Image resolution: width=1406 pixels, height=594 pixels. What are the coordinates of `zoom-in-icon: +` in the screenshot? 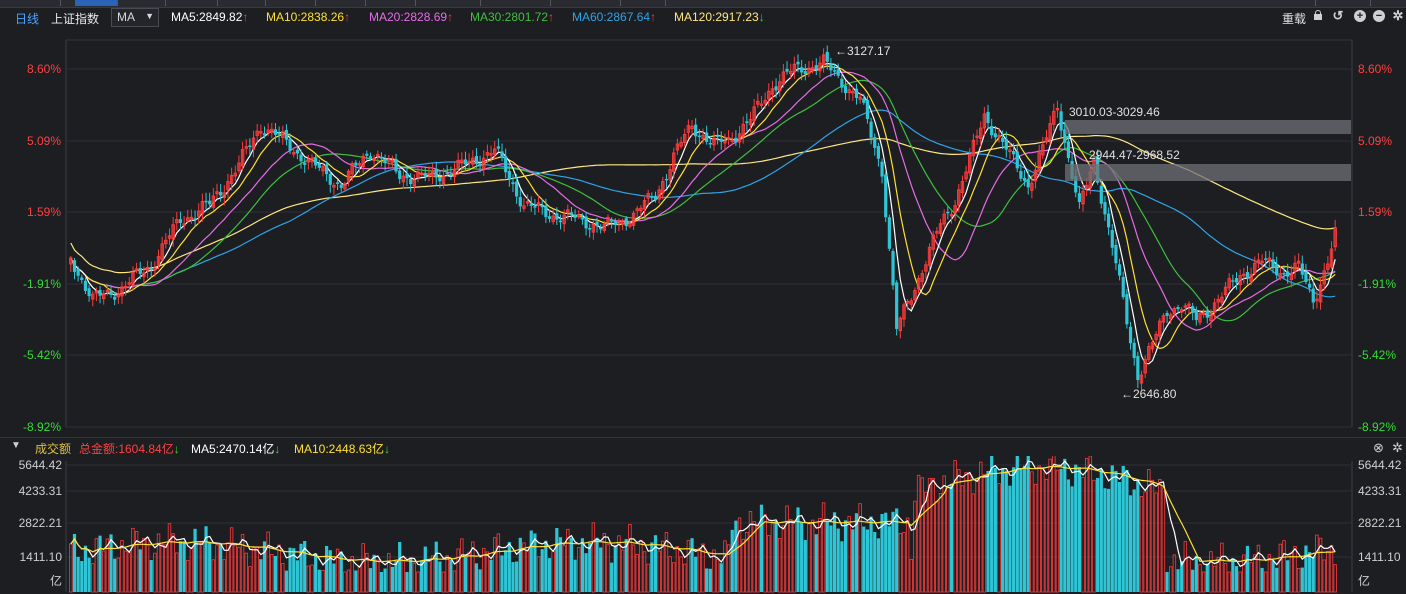 It's located at (1360, 16).